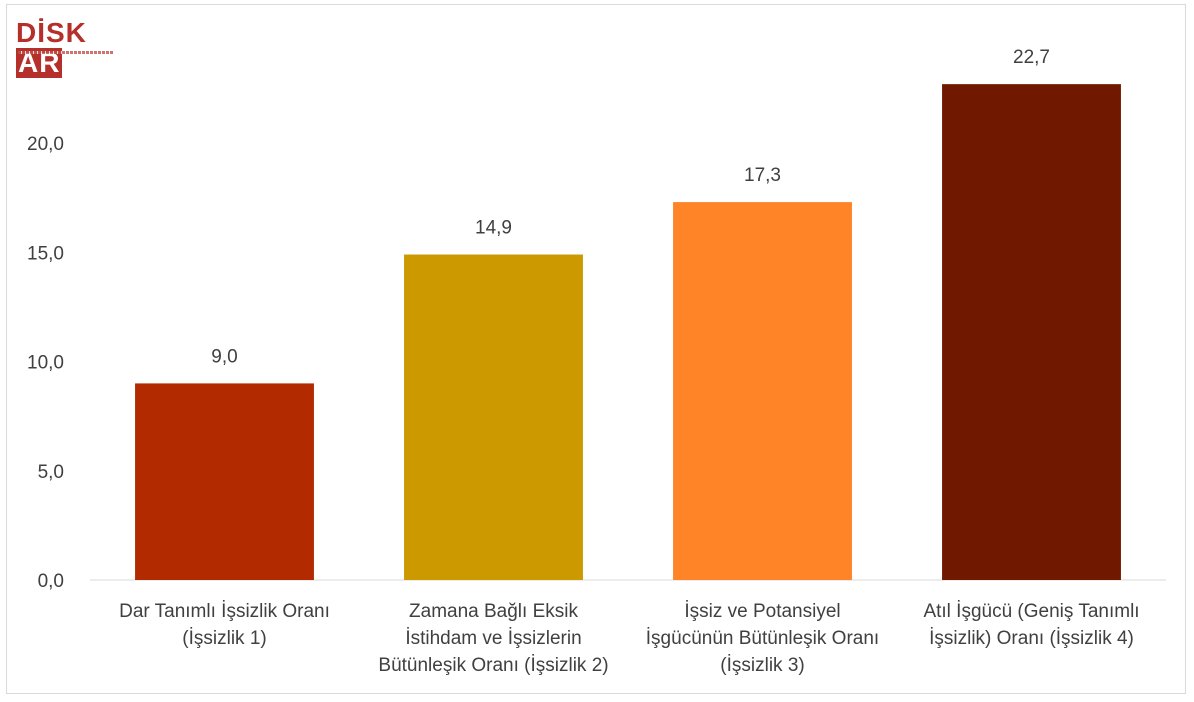  Describe the element at coordinates (45, 253) in the screenshot. I see `y-tick-label: 15,0` at that location.